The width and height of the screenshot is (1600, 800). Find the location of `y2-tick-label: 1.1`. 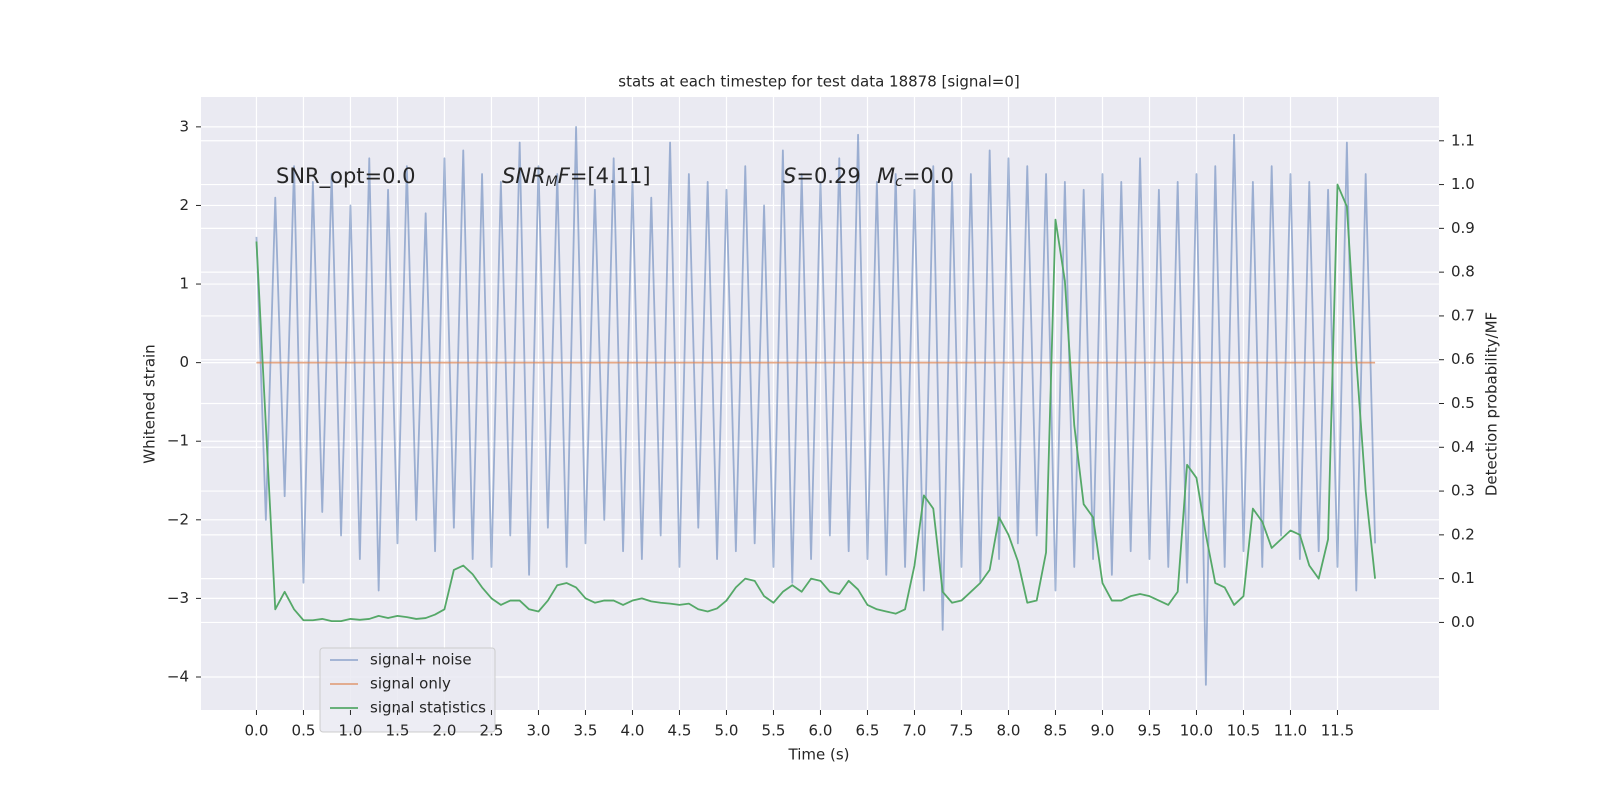

y2-tick-label: 1.1 is located at coordinates (1463, 140).